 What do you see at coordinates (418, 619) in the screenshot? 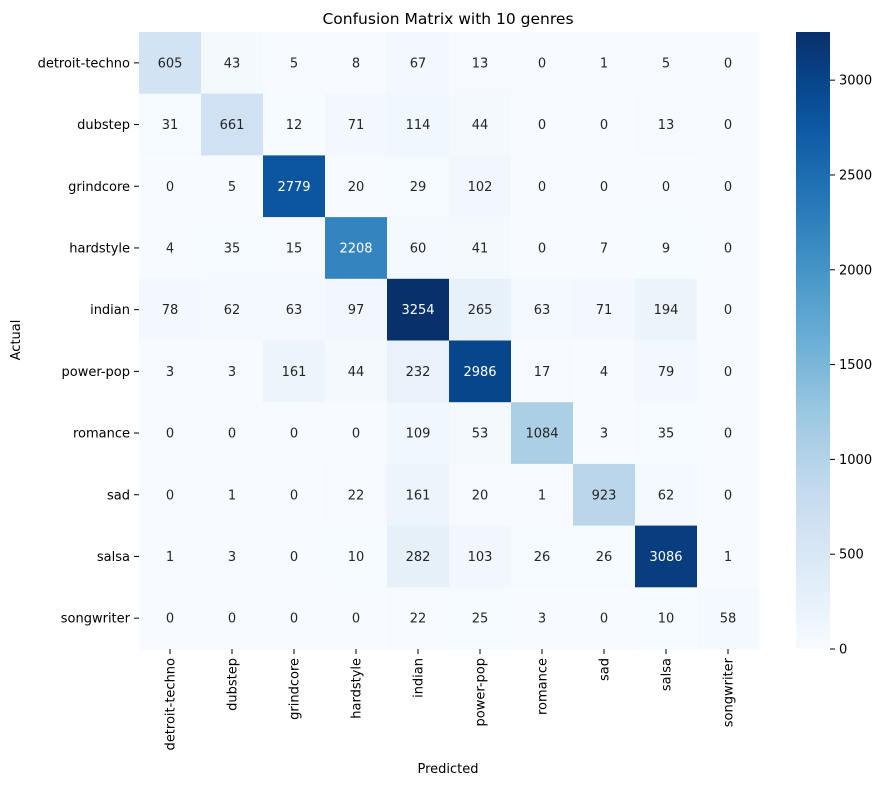
I see `cell-value-label: 22` at bounding box center [418, 619].